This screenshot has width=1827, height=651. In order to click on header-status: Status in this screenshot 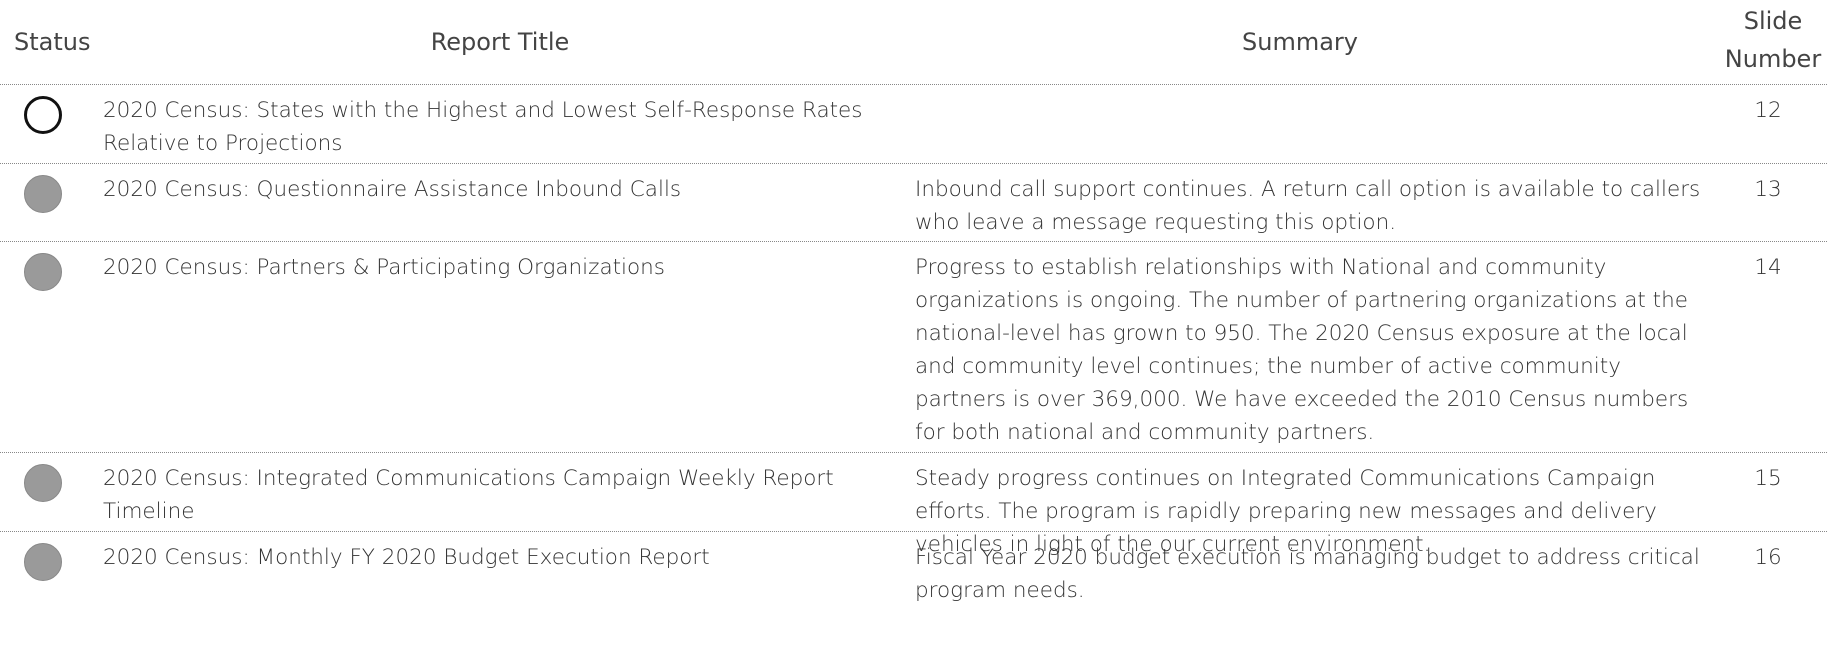, I will do `click(52, 42)`.